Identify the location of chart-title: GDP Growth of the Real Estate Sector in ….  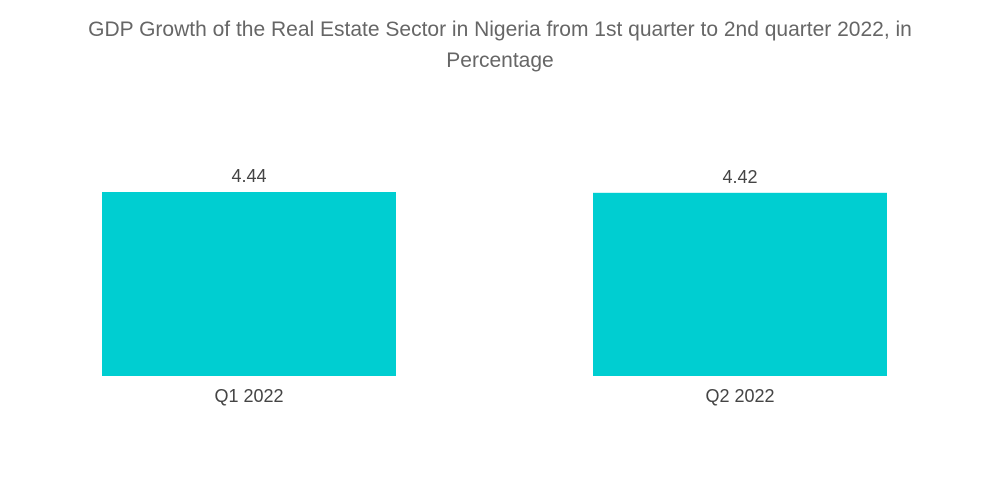
(500, 45).